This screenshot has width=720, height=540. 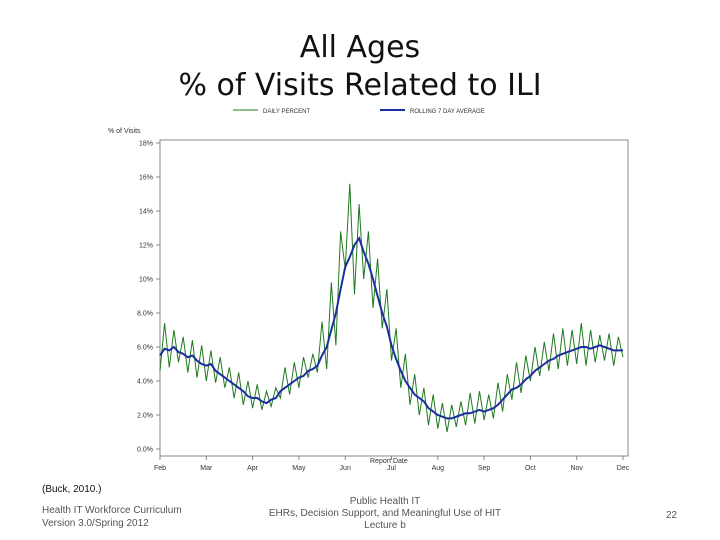 I want to click on x-axis: Feb Mar Apr May Jun Jul Aug Sep Oct Nov Dec, so click(x=392, y=464).